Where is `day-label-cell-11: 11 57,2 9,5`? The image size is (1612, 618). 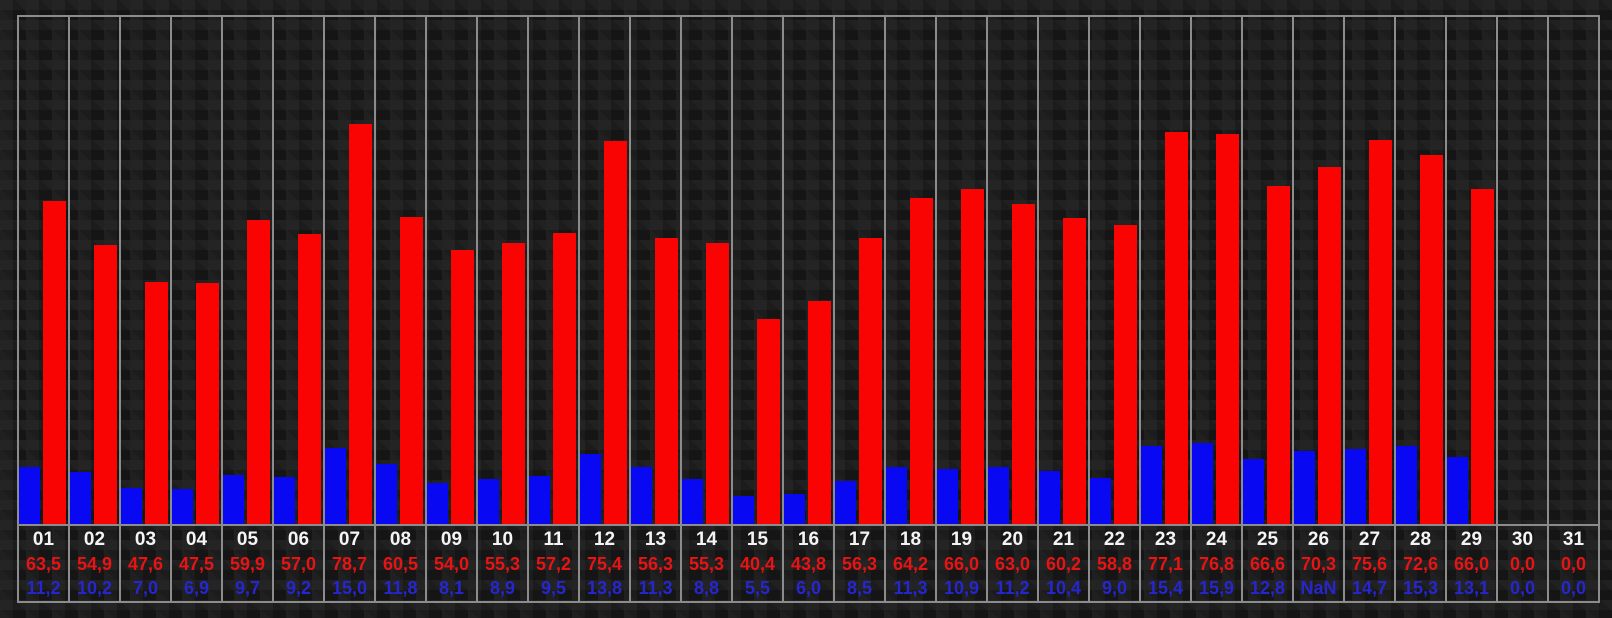 day-label-cell-11: 11 57,2 9,5 is located at coordinates (552, 563).